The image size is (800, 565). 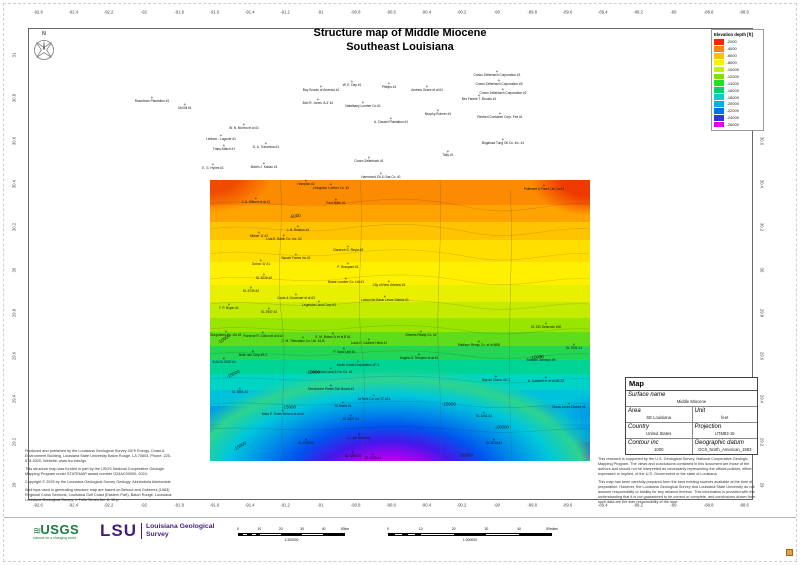 What do you see at coordinates (355, 505) in the screenshot?
I see `longitude-label: -90.8` at bounding box center [355, 505].